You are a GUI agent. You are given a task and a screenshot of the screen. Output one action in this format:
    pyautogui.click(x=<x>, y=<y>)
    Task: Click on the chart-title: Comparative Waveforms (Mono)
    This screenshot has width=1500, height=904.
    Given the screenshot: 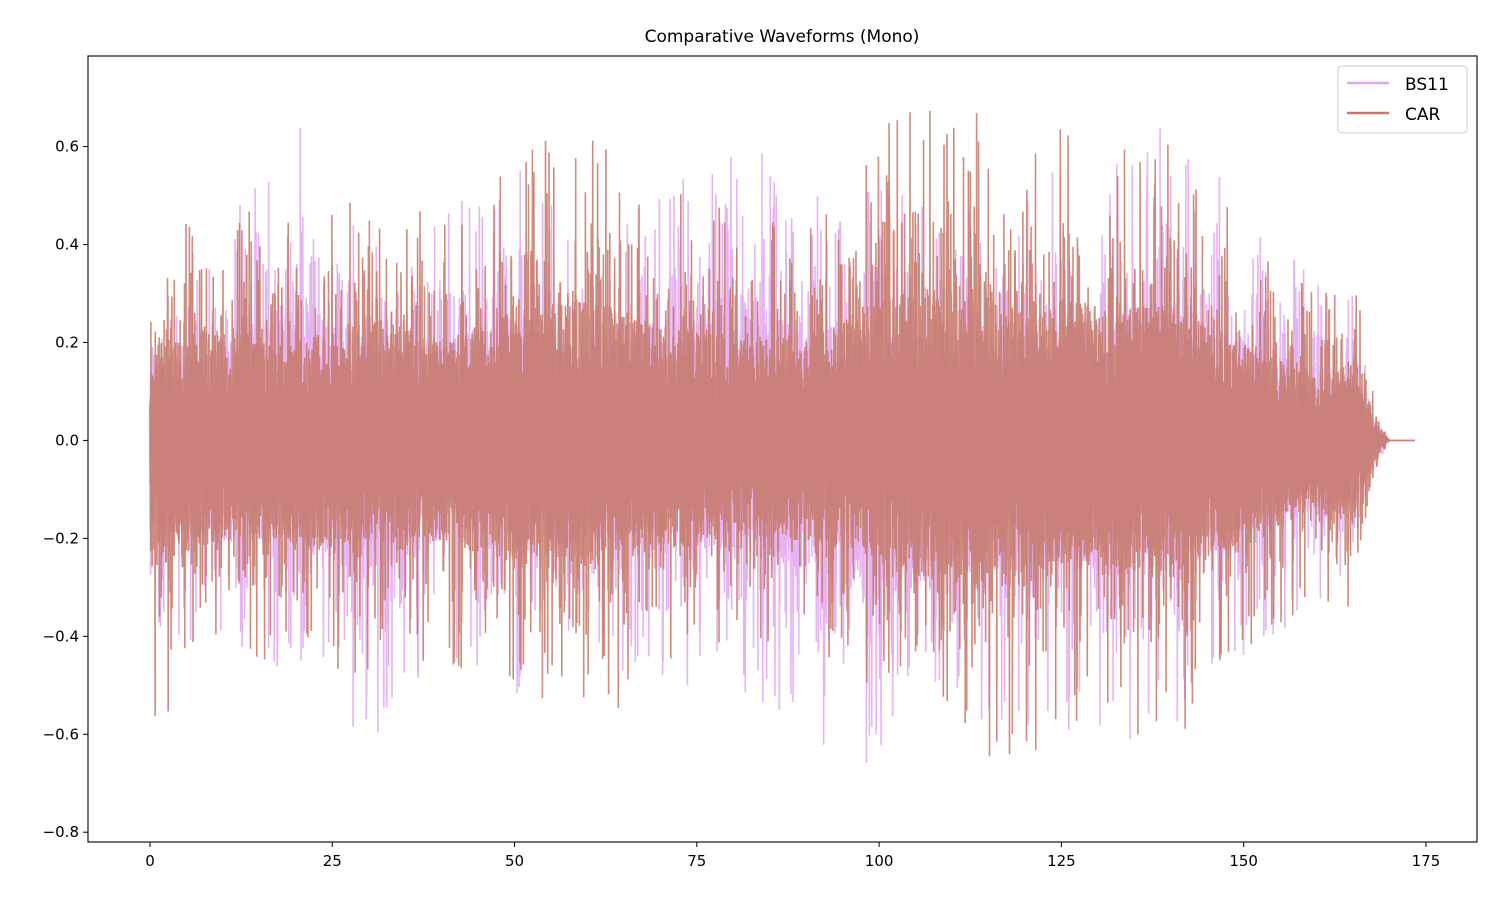 What is the action you would take?
    pyautogui.click(x=782, y=37)
    